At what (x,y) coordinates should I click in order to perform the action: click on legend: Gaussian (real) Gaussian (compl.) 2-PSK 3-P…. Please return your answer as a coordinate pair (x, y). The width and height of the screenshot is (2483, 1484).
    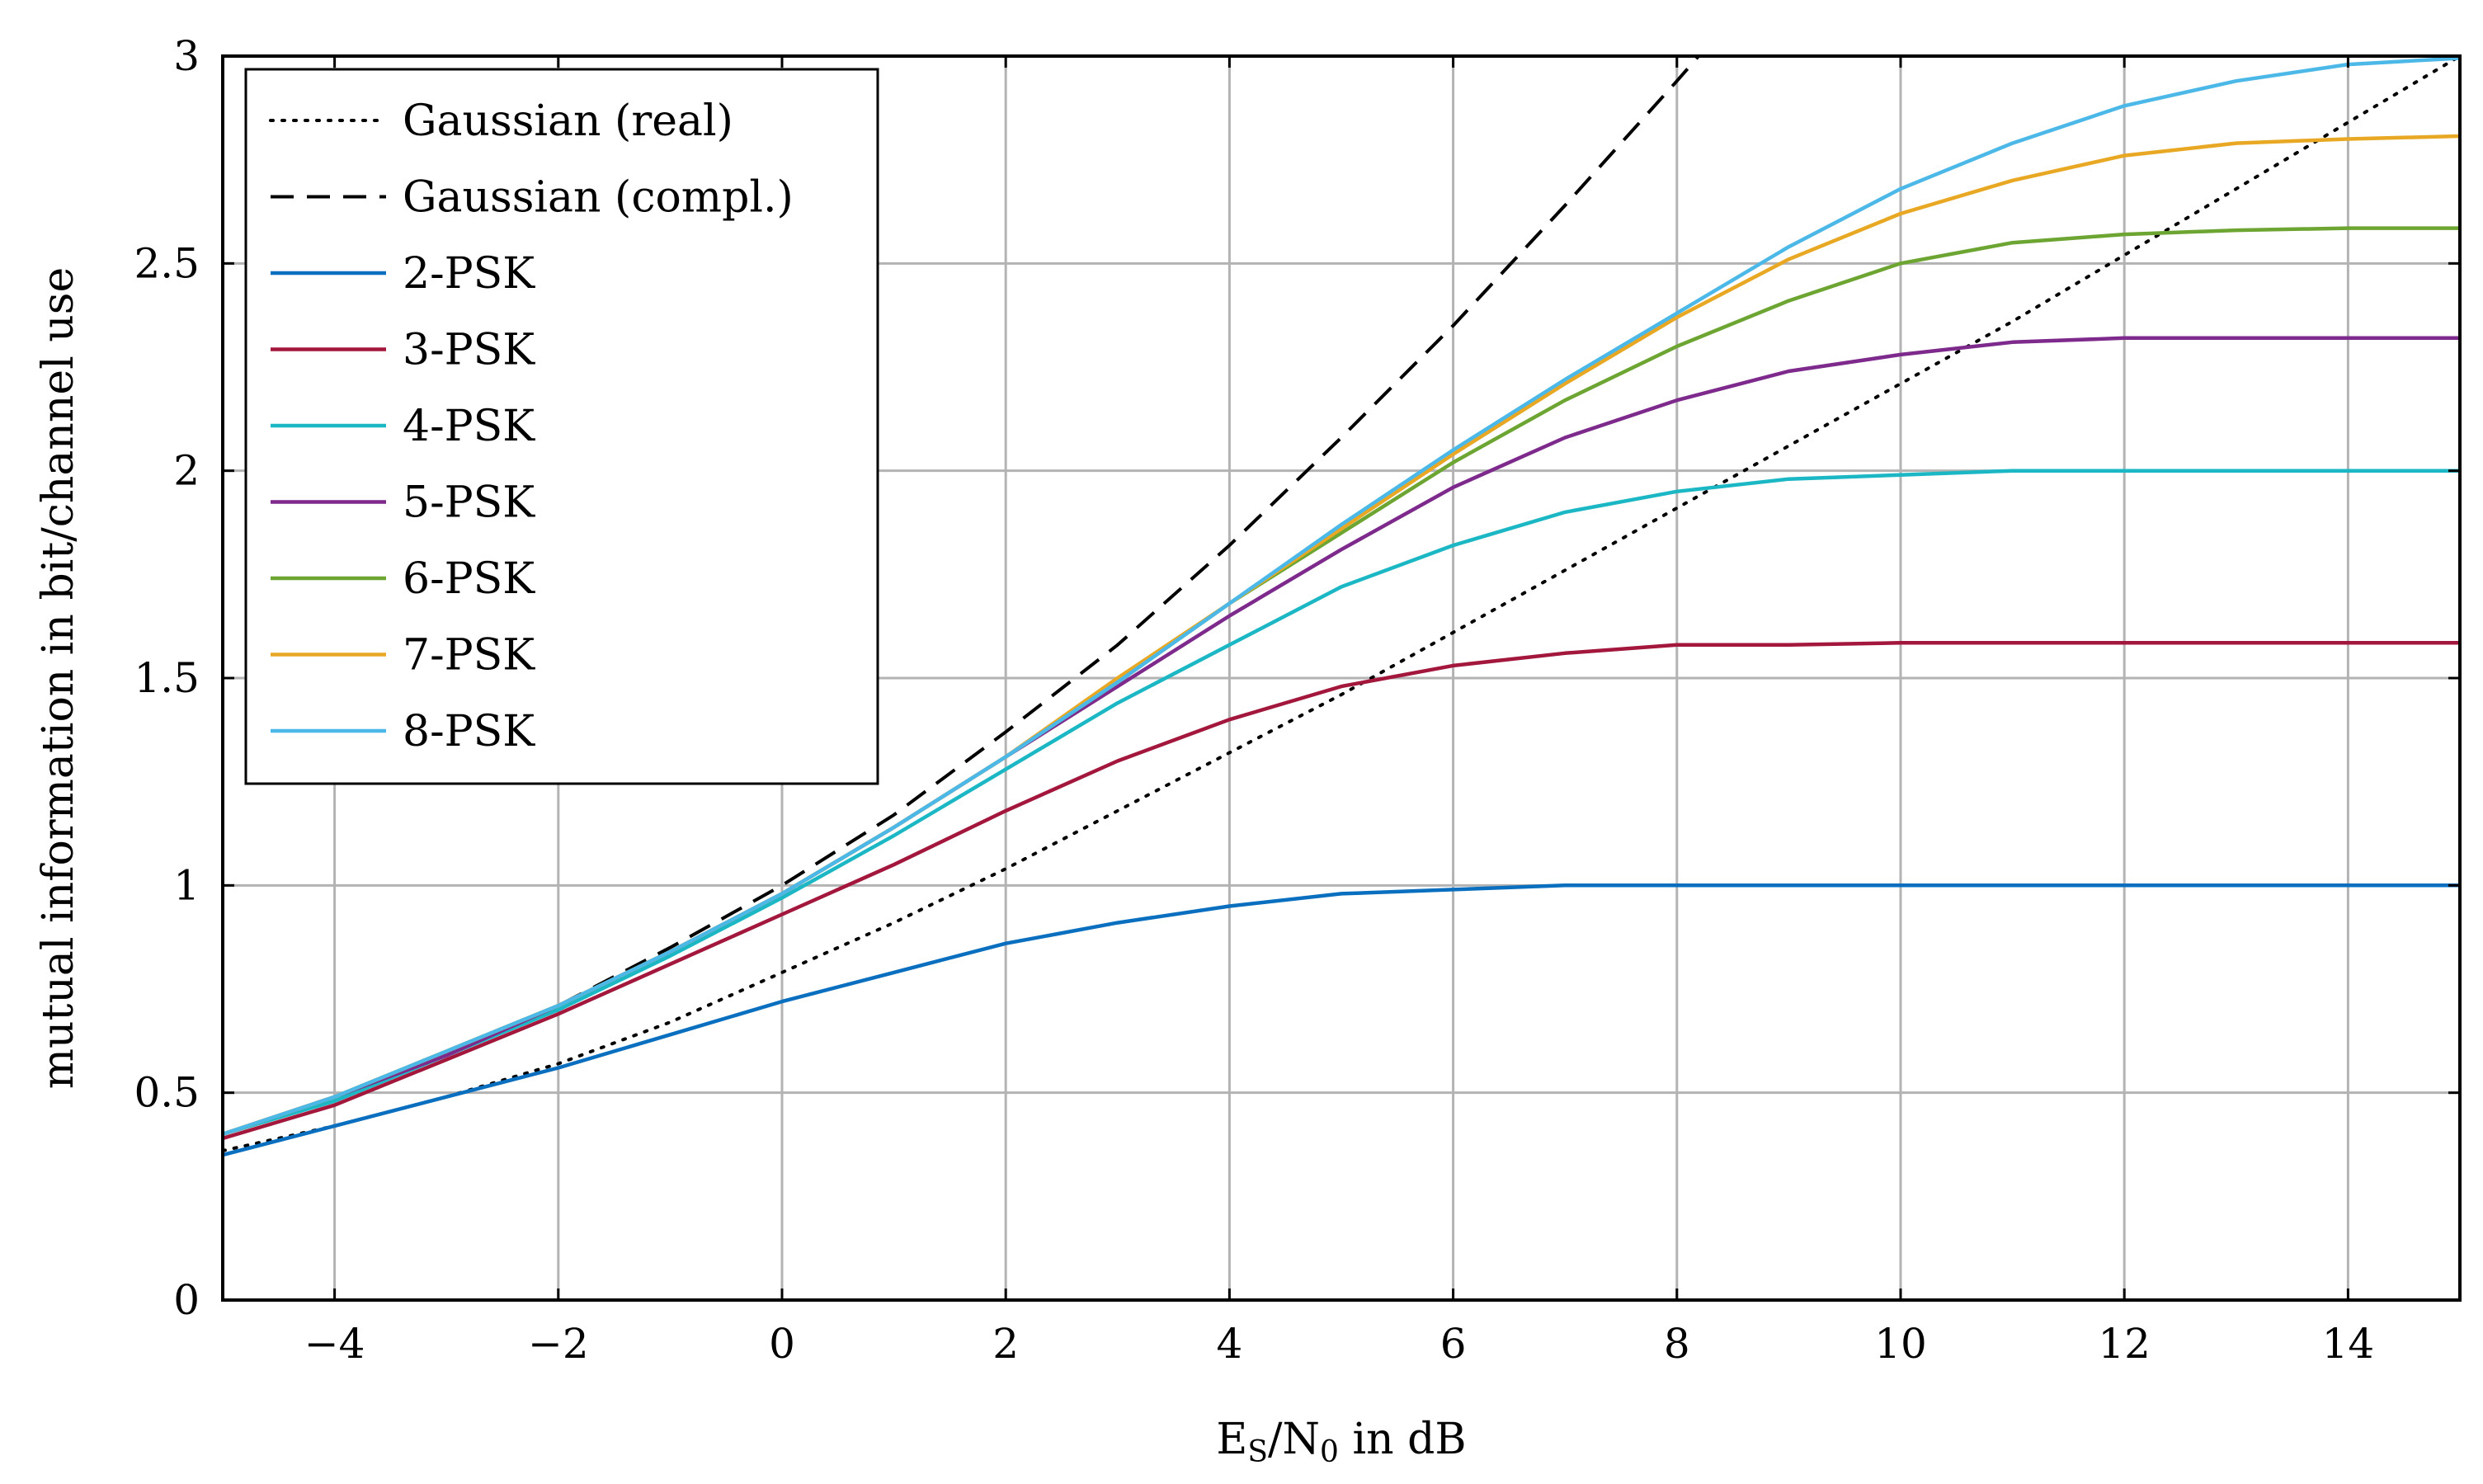
    Looking at the image, I should click on (562, 426).